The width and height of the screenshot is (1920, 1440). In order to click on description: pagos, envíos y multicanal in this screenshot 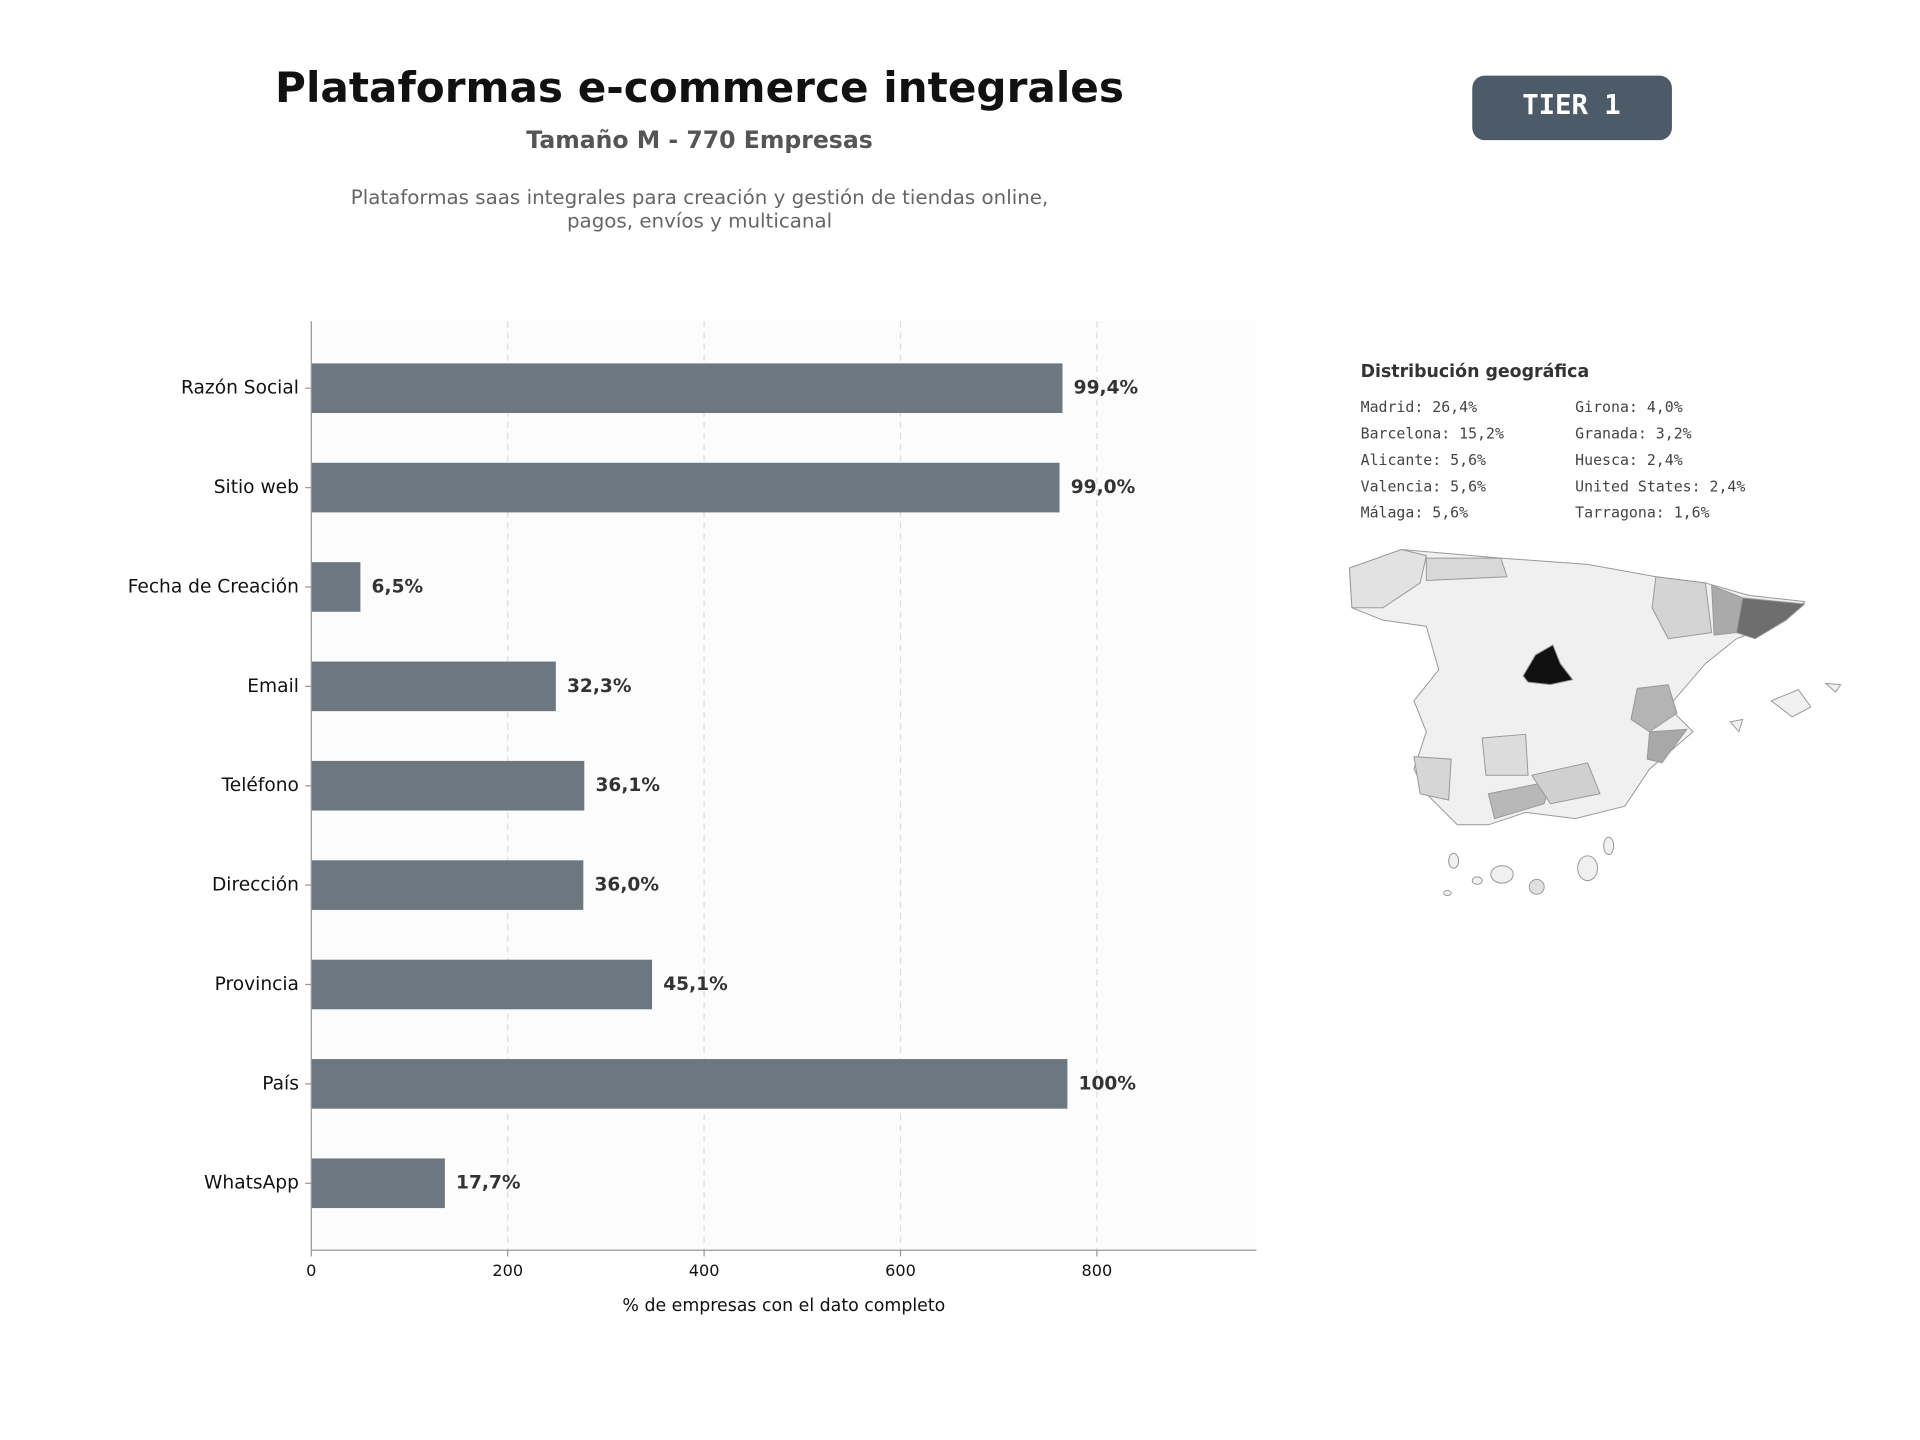, I will do `click(699, 221)`.